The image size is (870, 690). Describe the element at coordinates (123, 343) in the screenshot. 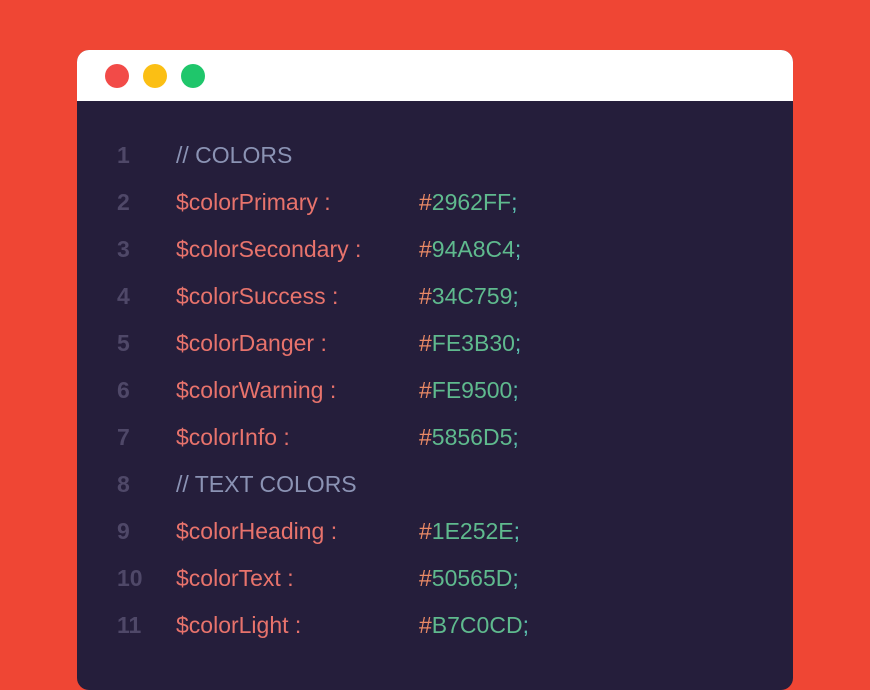

I see `line-number: 5` at that location.